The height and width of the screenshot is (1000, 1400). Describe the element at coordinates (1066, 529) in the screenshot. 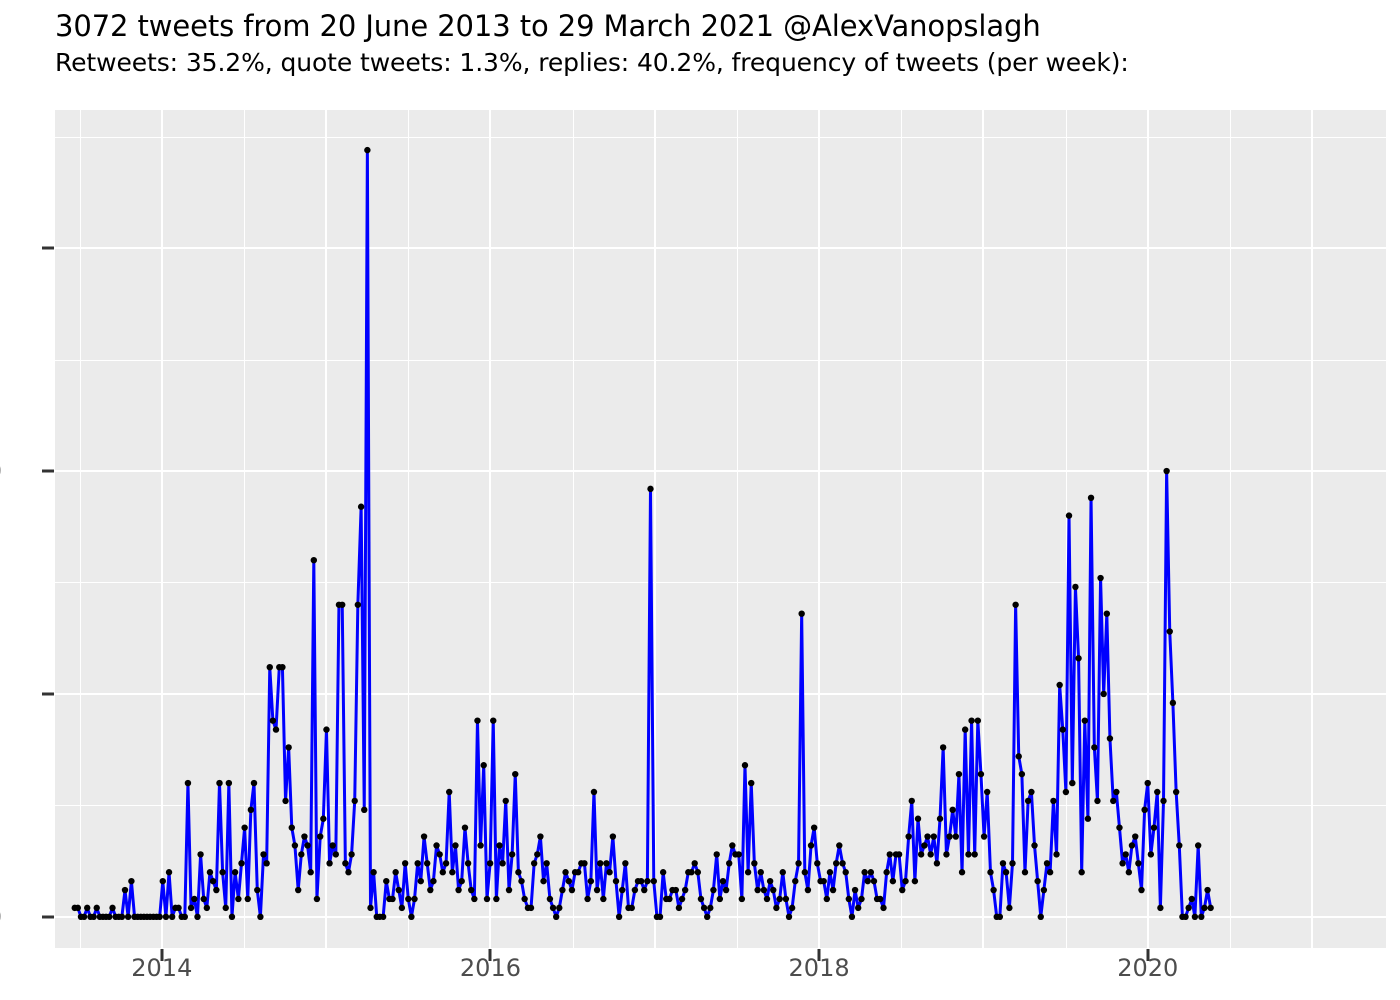

I see `gridline-minor-vertical` at that location.